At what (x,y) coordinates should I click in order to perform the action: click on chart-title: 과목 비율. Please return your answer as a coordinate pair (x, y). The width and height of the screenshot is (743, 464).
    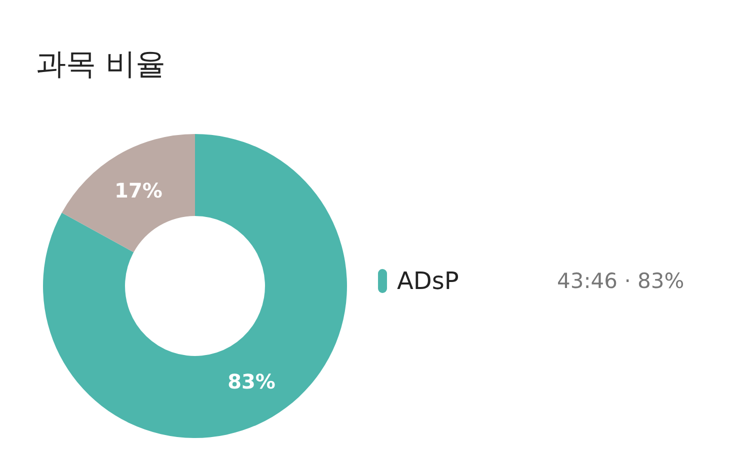
    Looking at the image, I should click on (101, 65).